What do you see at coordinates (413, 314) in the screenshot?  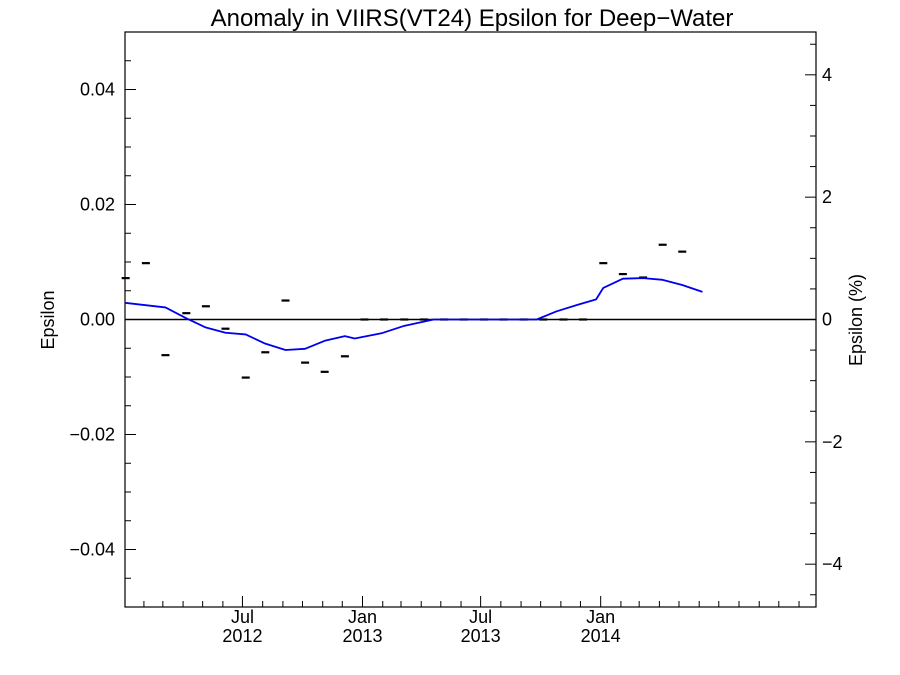 I see `series-line` at bounding box center [413, 314].